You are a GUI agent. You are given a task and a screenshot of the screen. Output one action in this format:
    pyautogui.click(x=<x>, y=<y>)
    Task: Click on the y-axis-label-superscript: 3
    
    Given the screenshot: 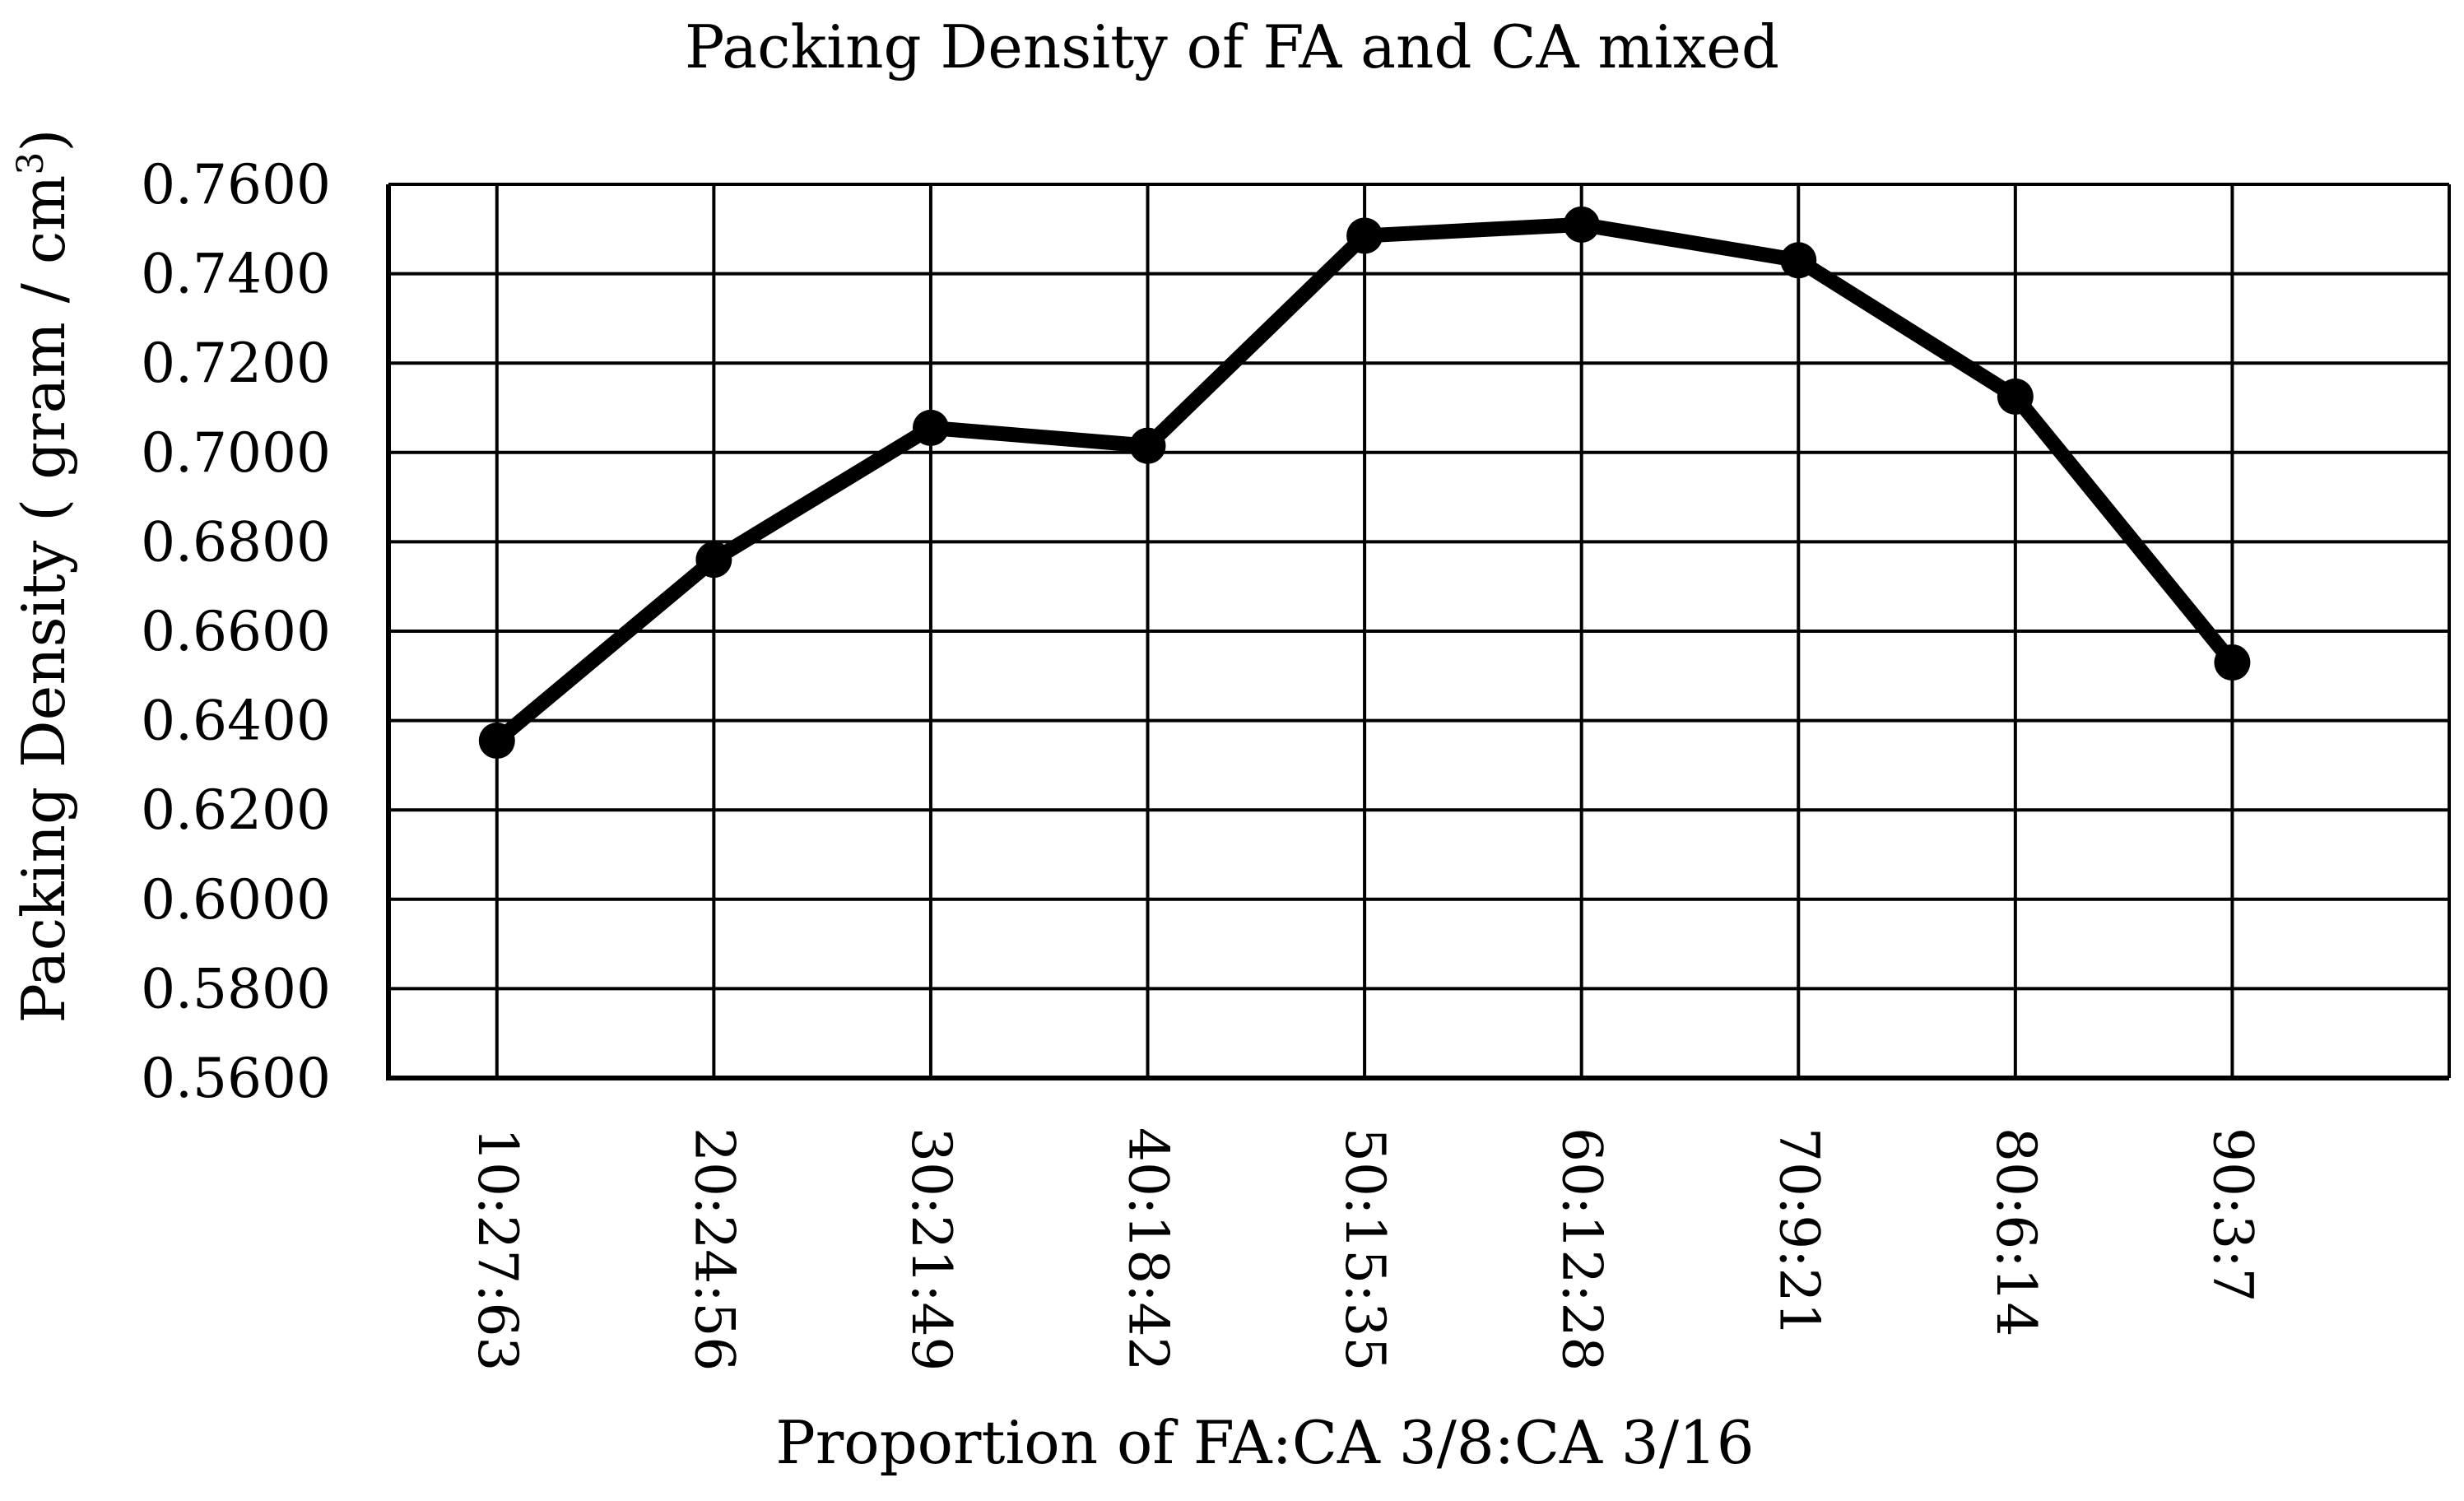 What is the action you would take?
    pyautogui.click(x=31, y=163)
    